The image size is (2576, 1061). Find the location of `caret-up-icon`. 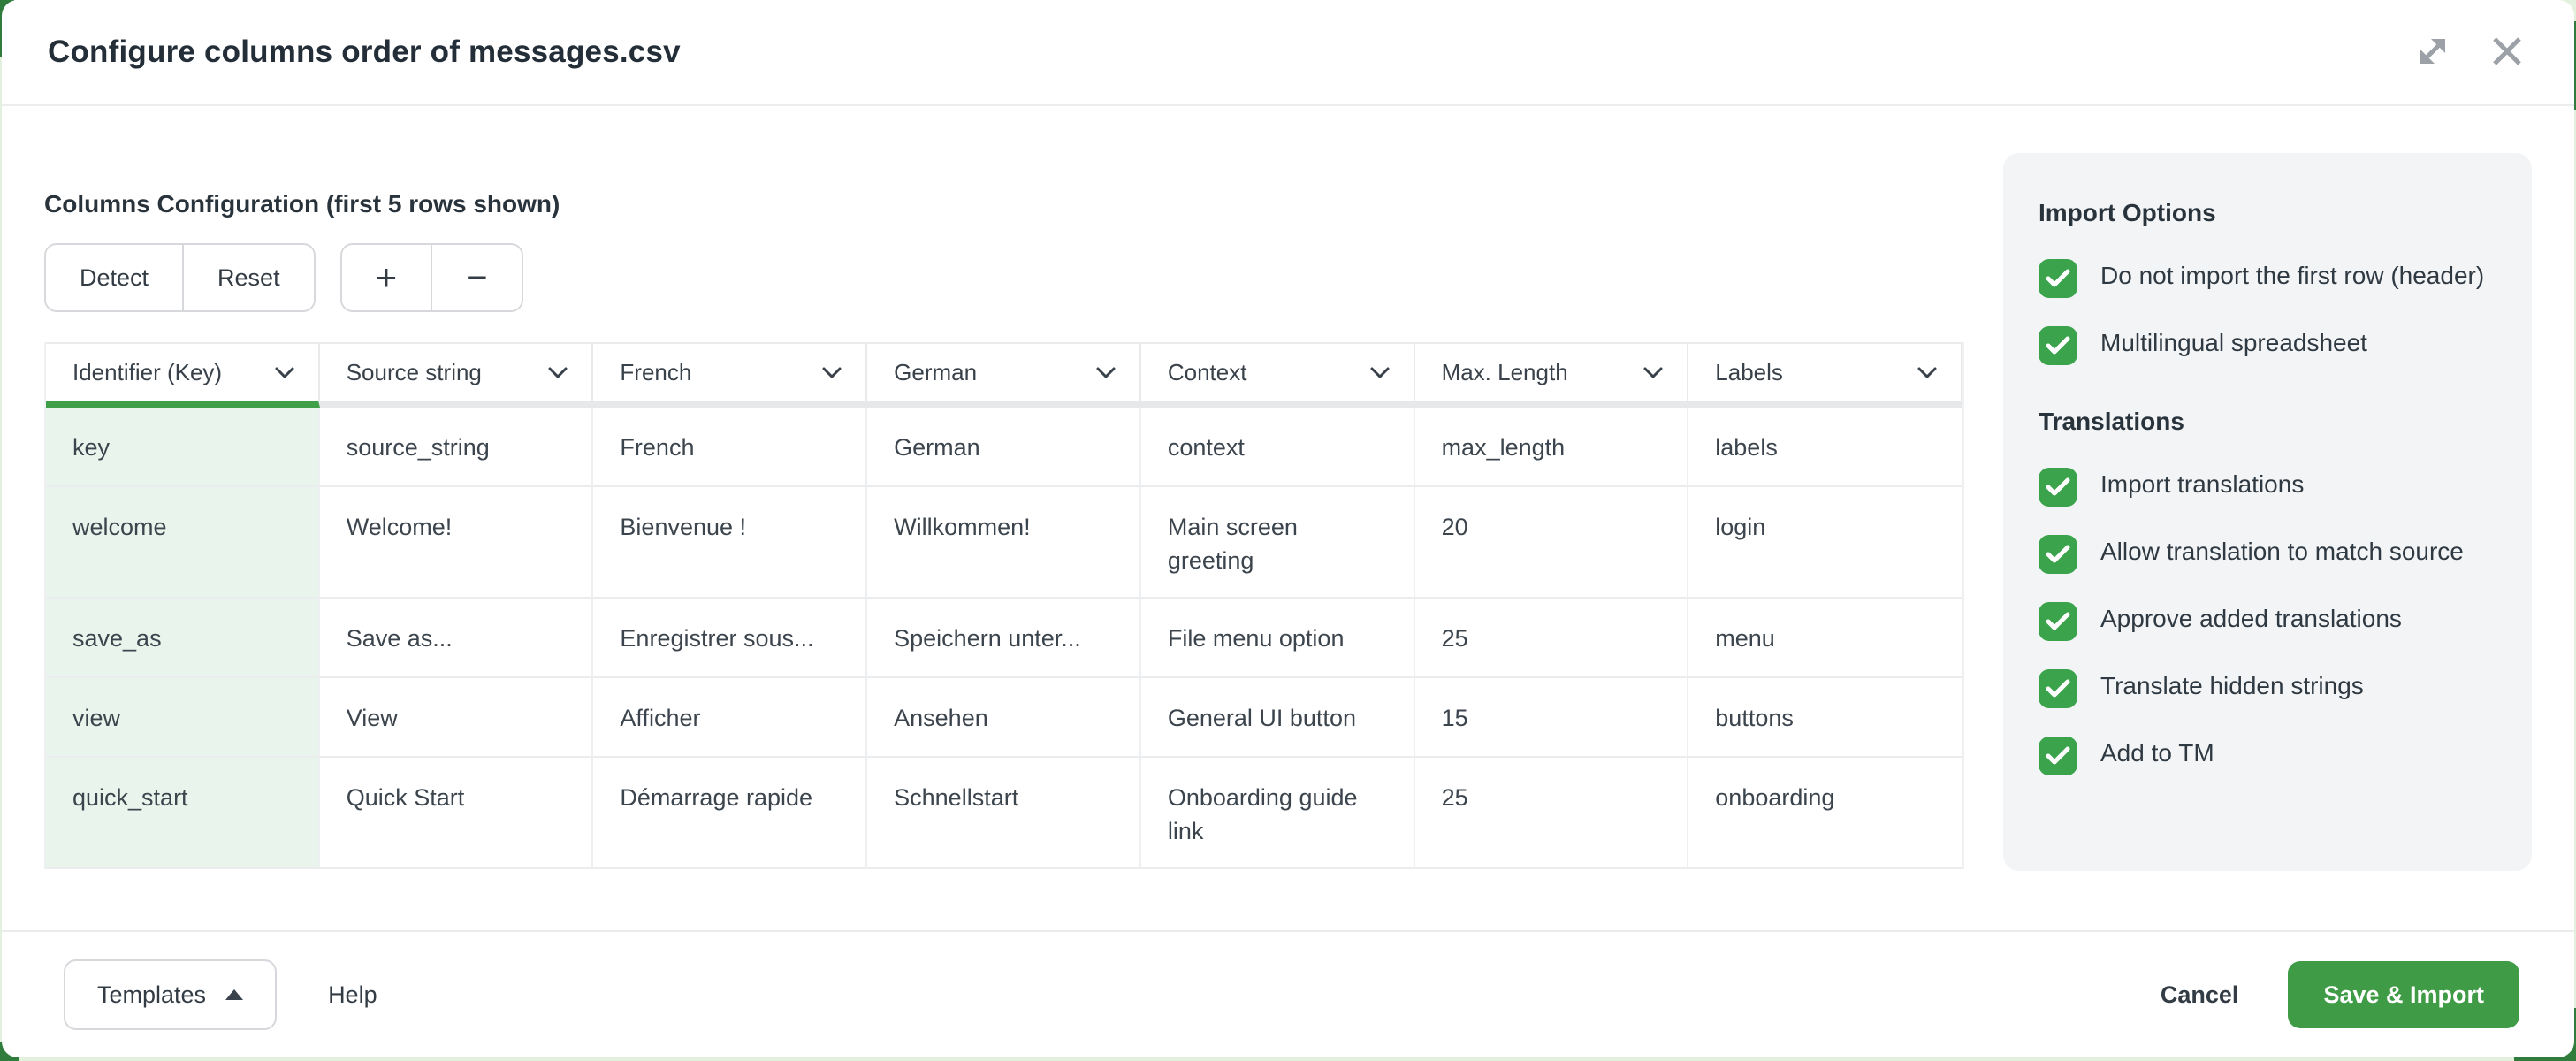

caret-up-icon is located at coordinates (235, 994).